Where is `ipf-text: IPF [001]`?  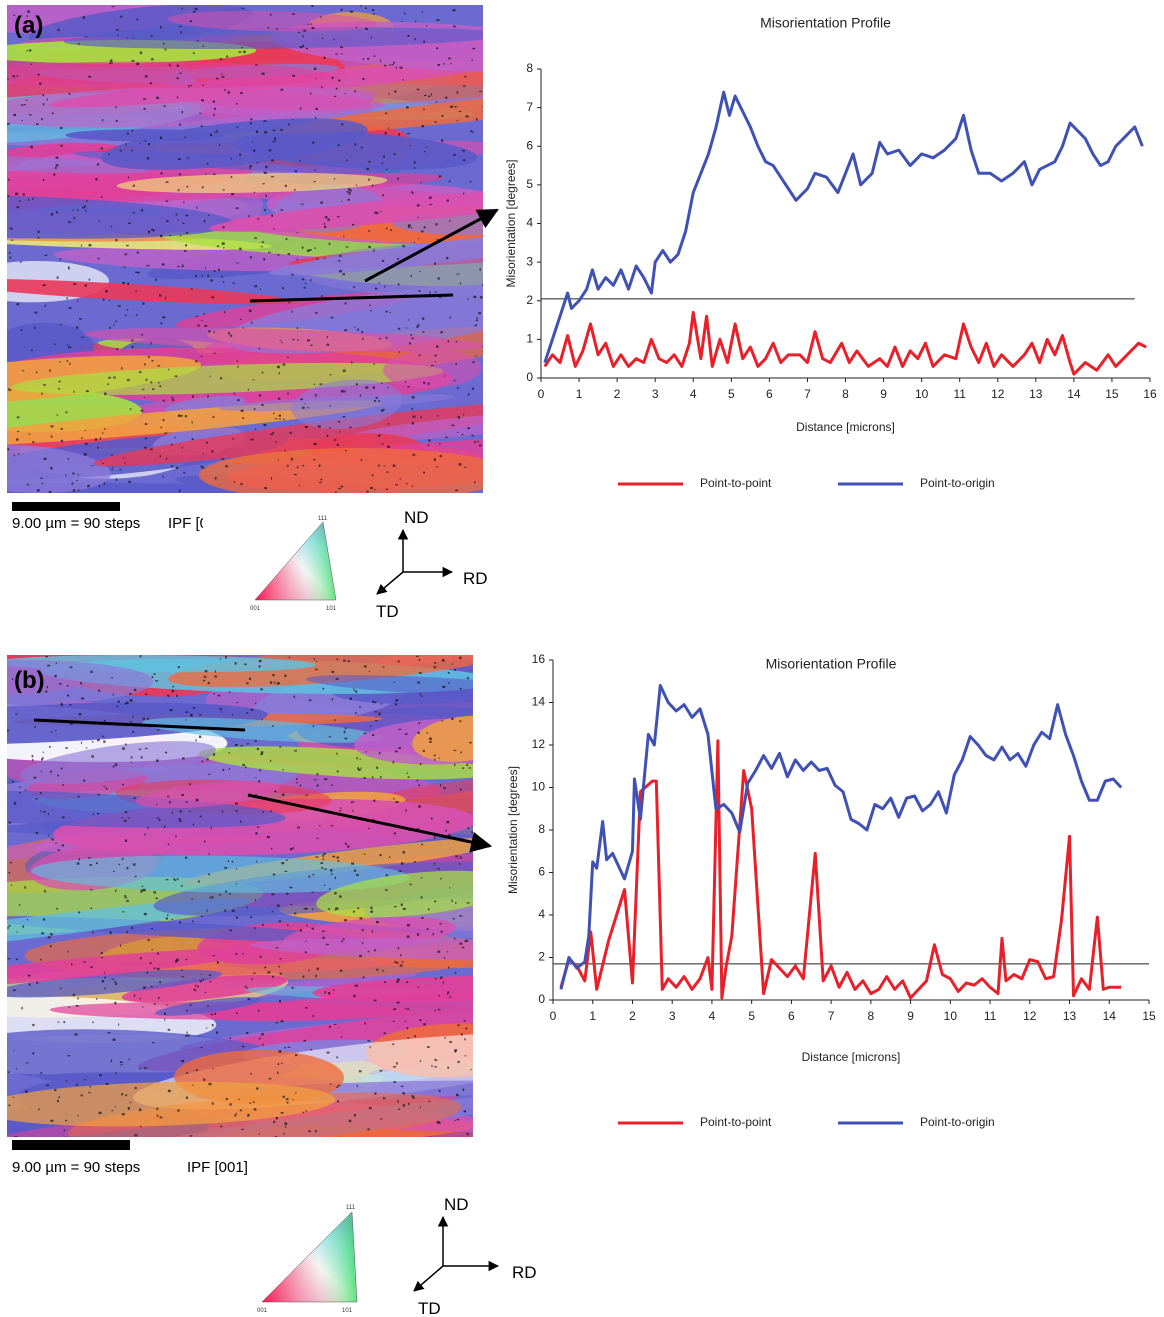 ipf-text: IPF [001] is located at coordinates (217, 1167).